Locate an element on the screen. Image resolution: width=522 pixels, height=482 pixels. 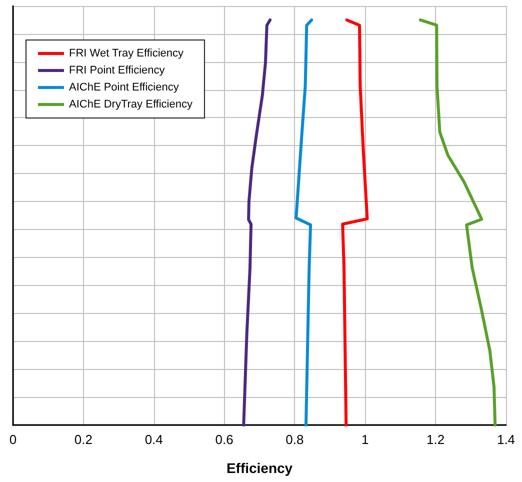
x-axis-title: Efficiency is located at coordinates (259, 468).